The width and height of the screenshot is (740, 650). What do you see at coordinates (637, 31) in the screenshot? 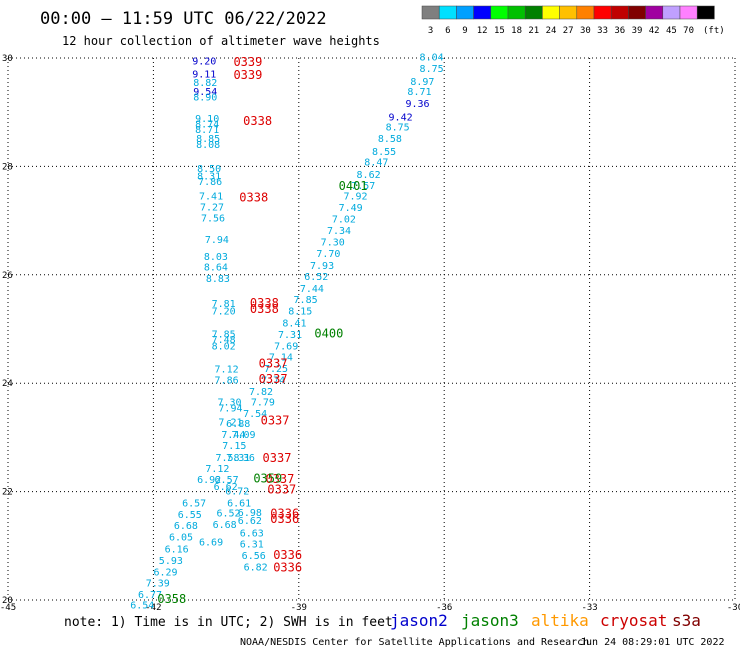
I see `legend-swatch-label: 39` at bounding box center [637, 31].